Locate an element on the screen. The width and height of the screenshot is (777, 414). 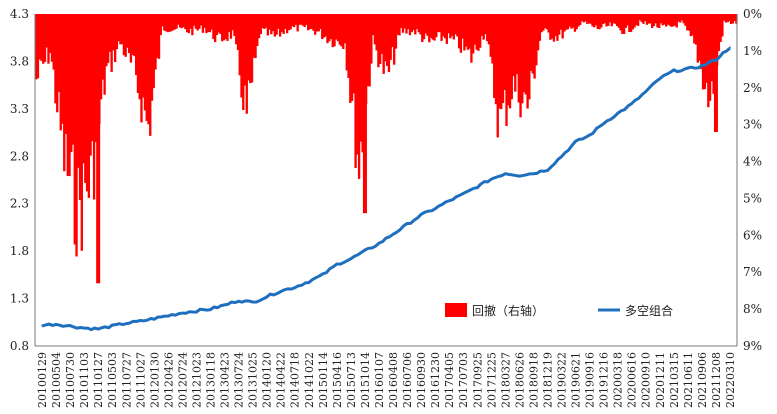
x-tick-label: 20181219 is located at coordinates (547, 380).